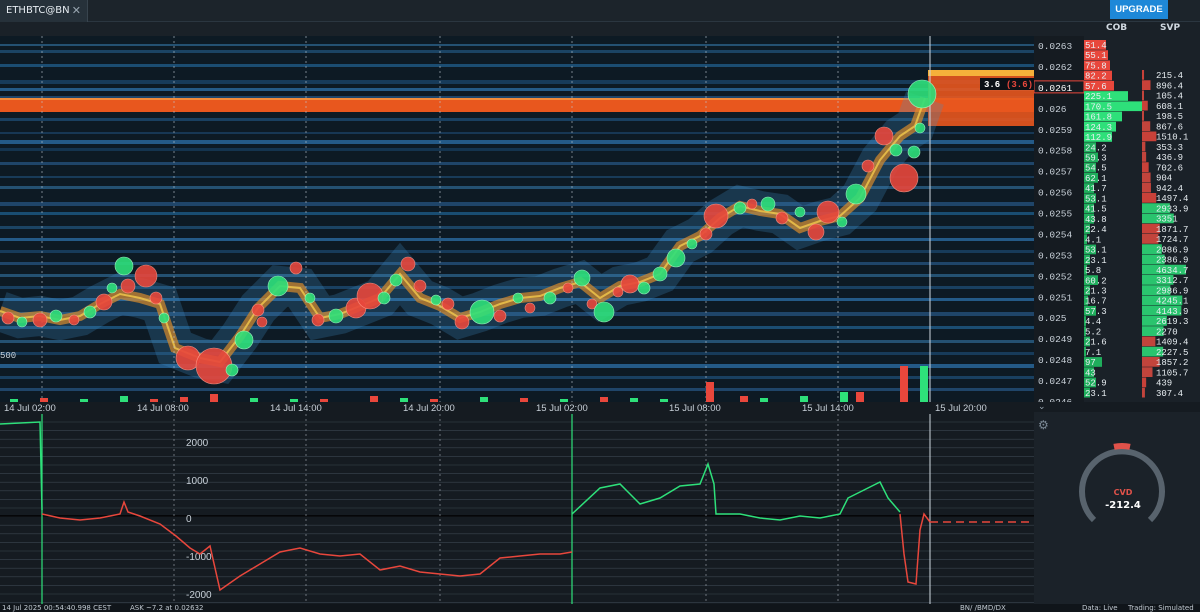  What do you see at coordinates (1093, 322) in the screenshot?
I see `cob-value: 4.4` at bounding box center [1093, 322].